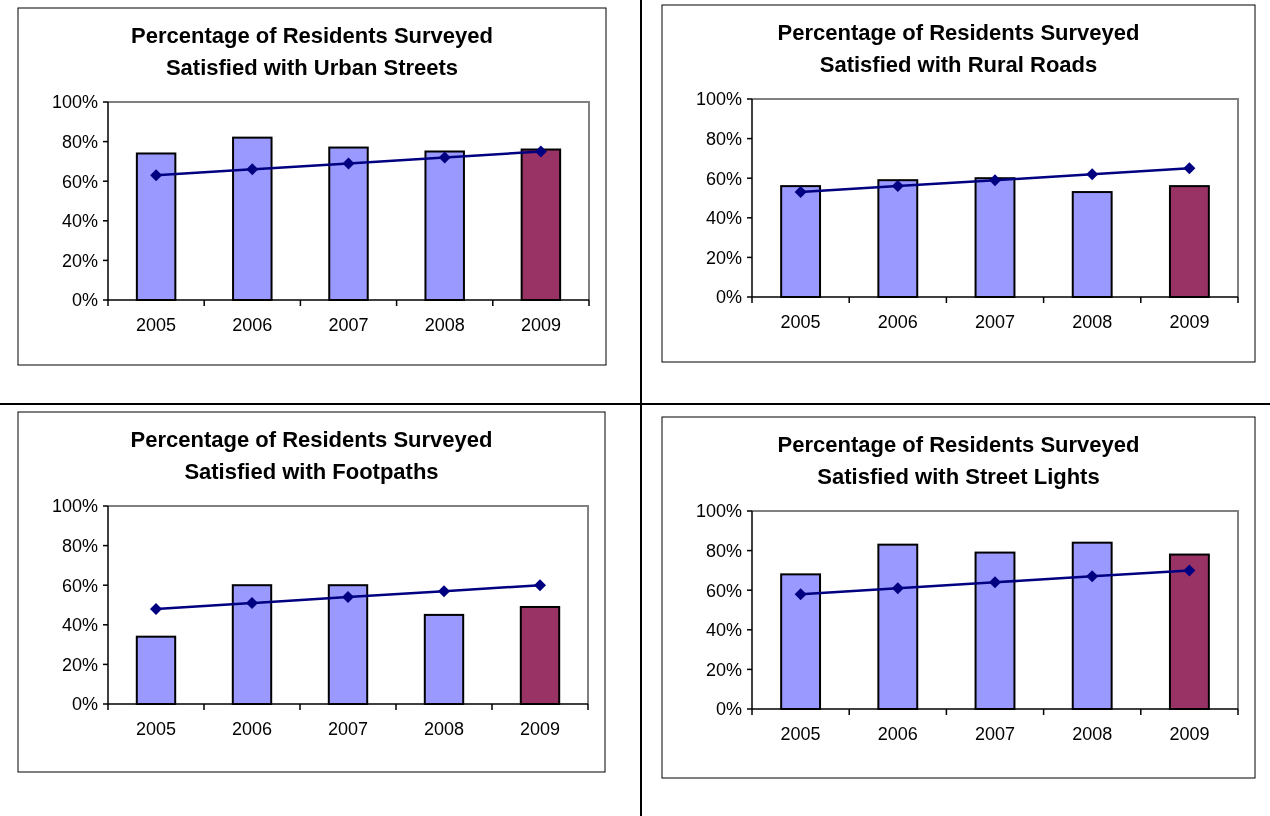 The image size is (1270, 816). I want to click on chart-title: Percentage of Residents Surveyed Satisfied with Footpaths, so click(311, 455).